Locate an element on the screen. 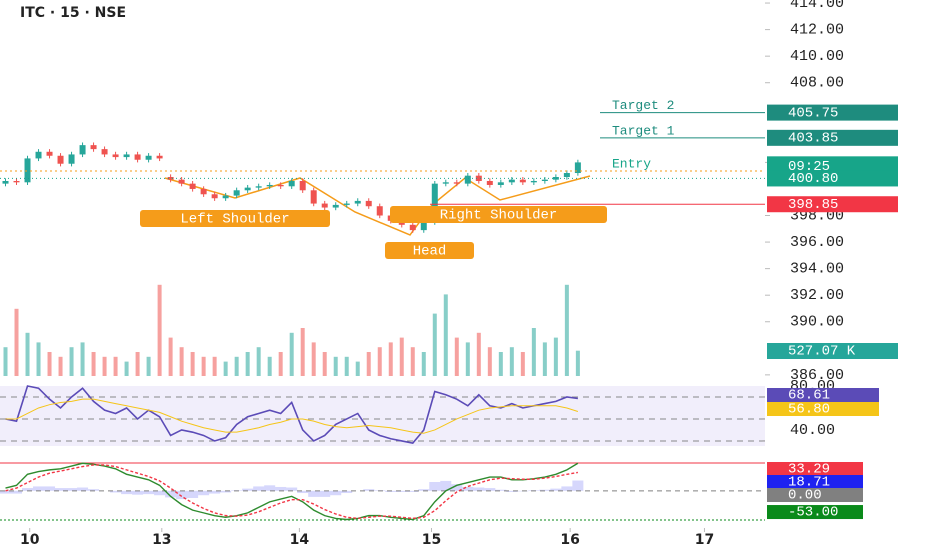 The image size is (932, 550). y-tick-label: 390.00 is located at coordinates (817, 322).